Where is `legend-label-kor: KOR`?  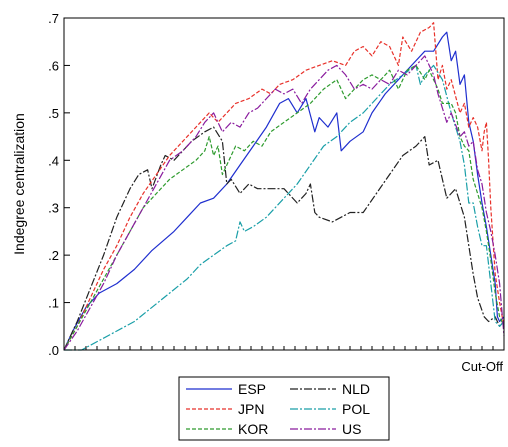 legend-label-kor: KOR is located at coordinates (253, 429).